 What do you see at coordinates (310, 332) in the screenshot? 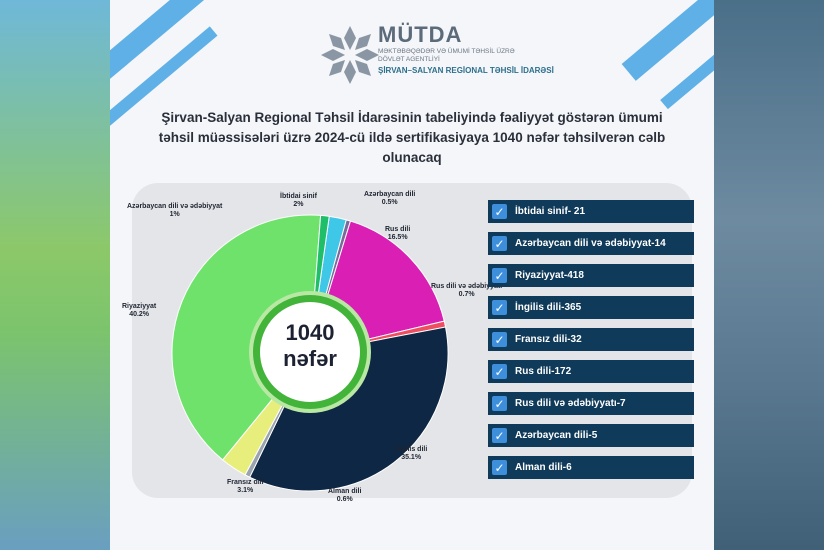
I see `total-count: 1040` at bounding box center [310, 332].